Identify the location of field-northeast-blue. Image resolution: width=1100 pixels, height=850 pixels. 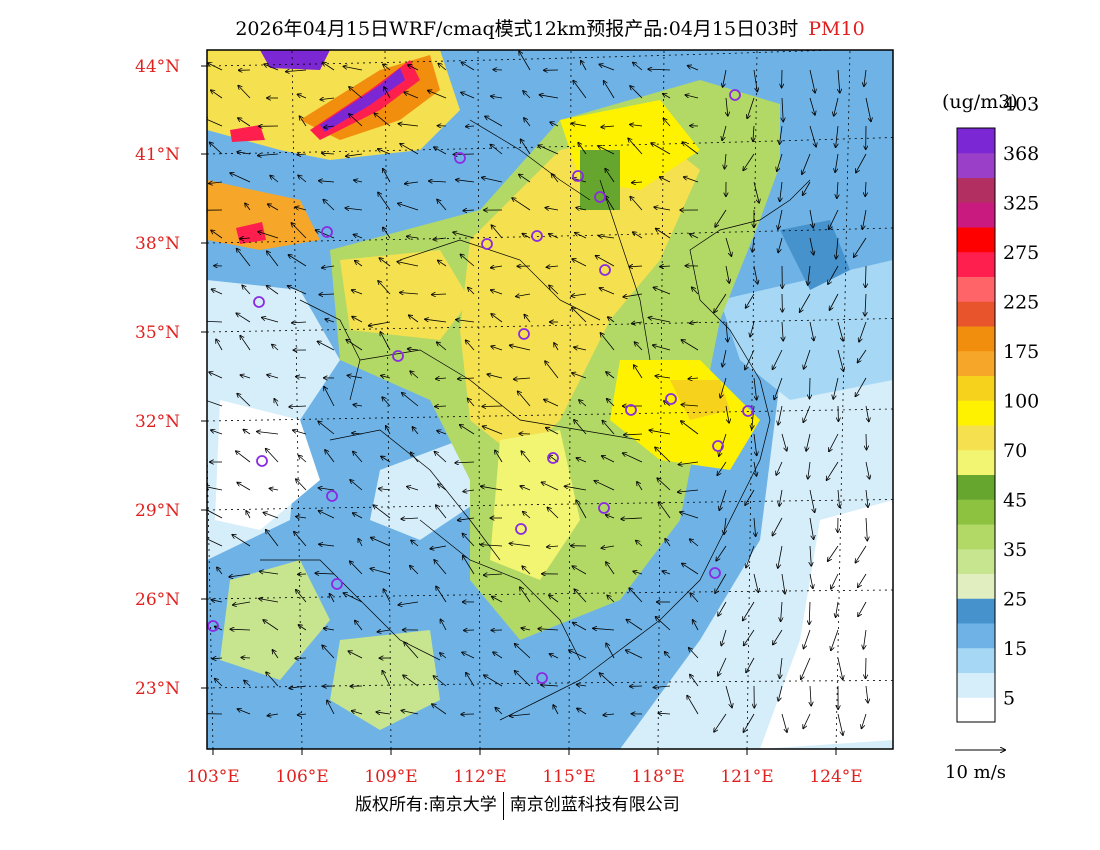
(836, 155).